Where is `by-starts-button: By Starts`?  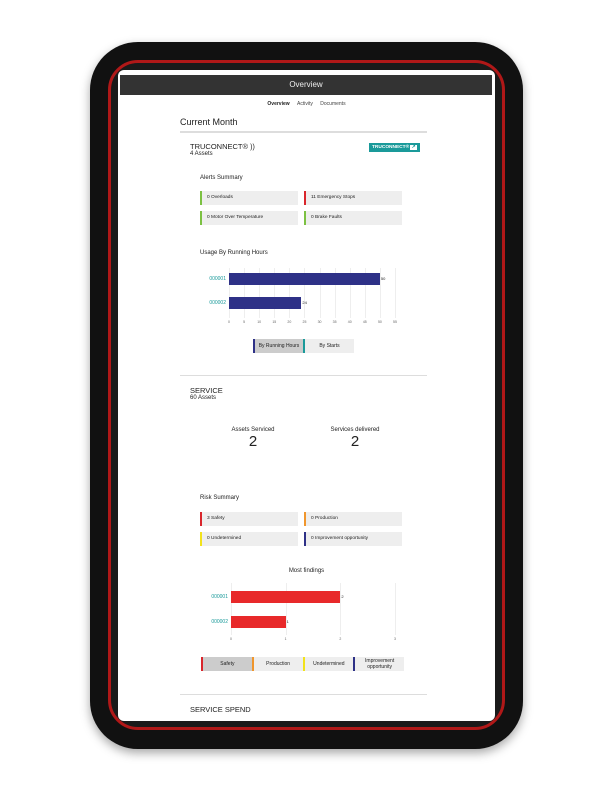
by-starts-button: By Starts is located at coordinates (328, 346).